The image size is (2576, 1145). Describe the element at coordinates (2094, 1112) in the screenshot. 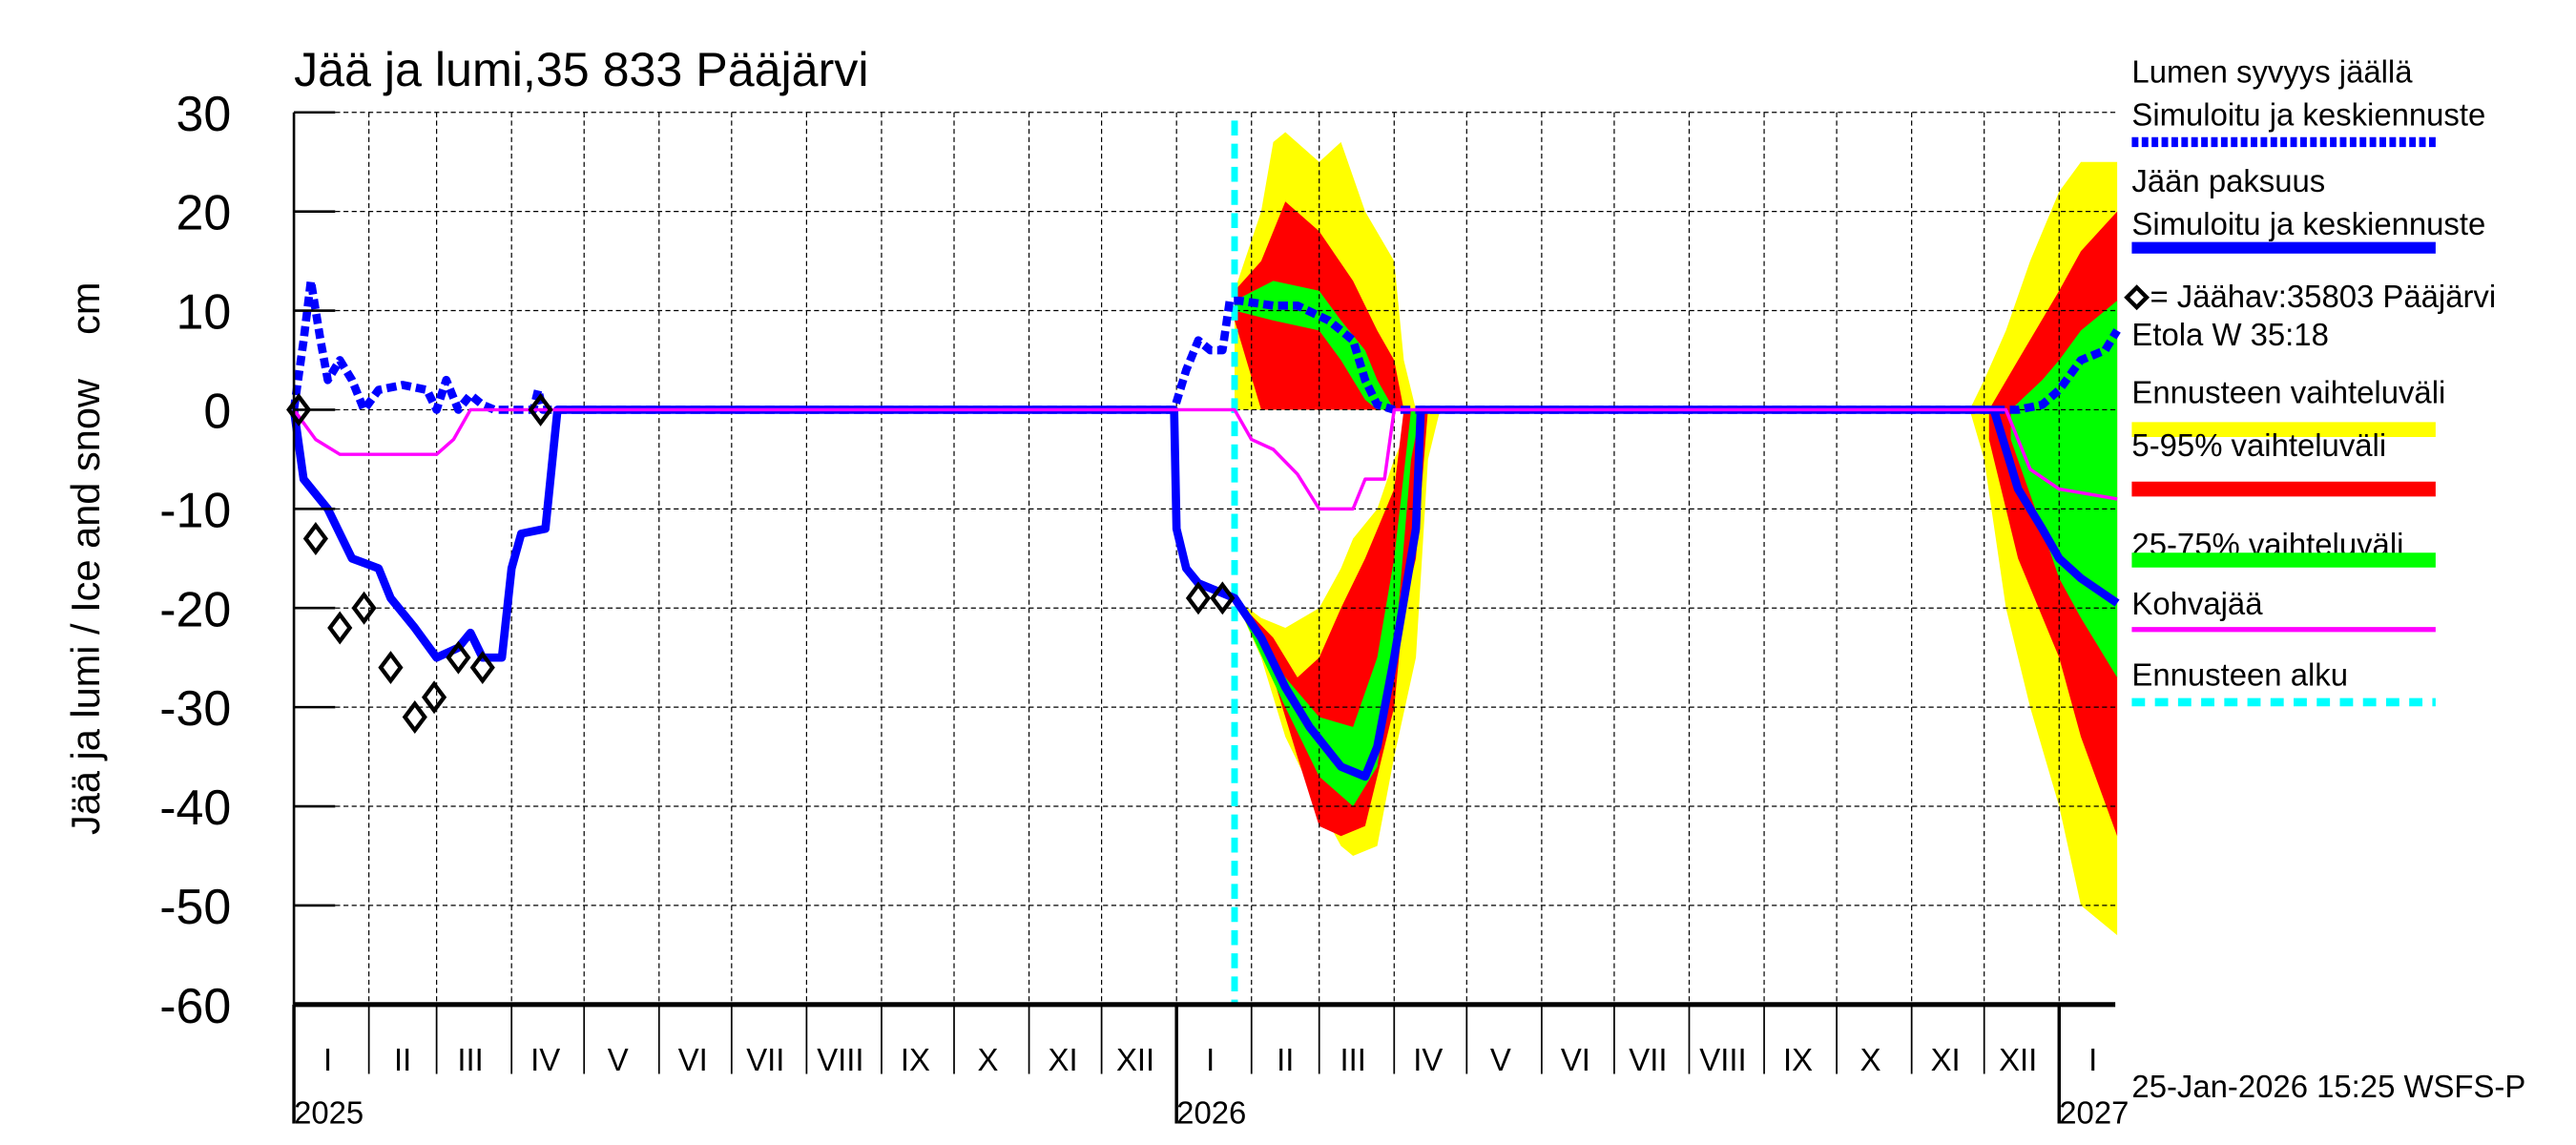

I see `year-label: 2027` at that location.